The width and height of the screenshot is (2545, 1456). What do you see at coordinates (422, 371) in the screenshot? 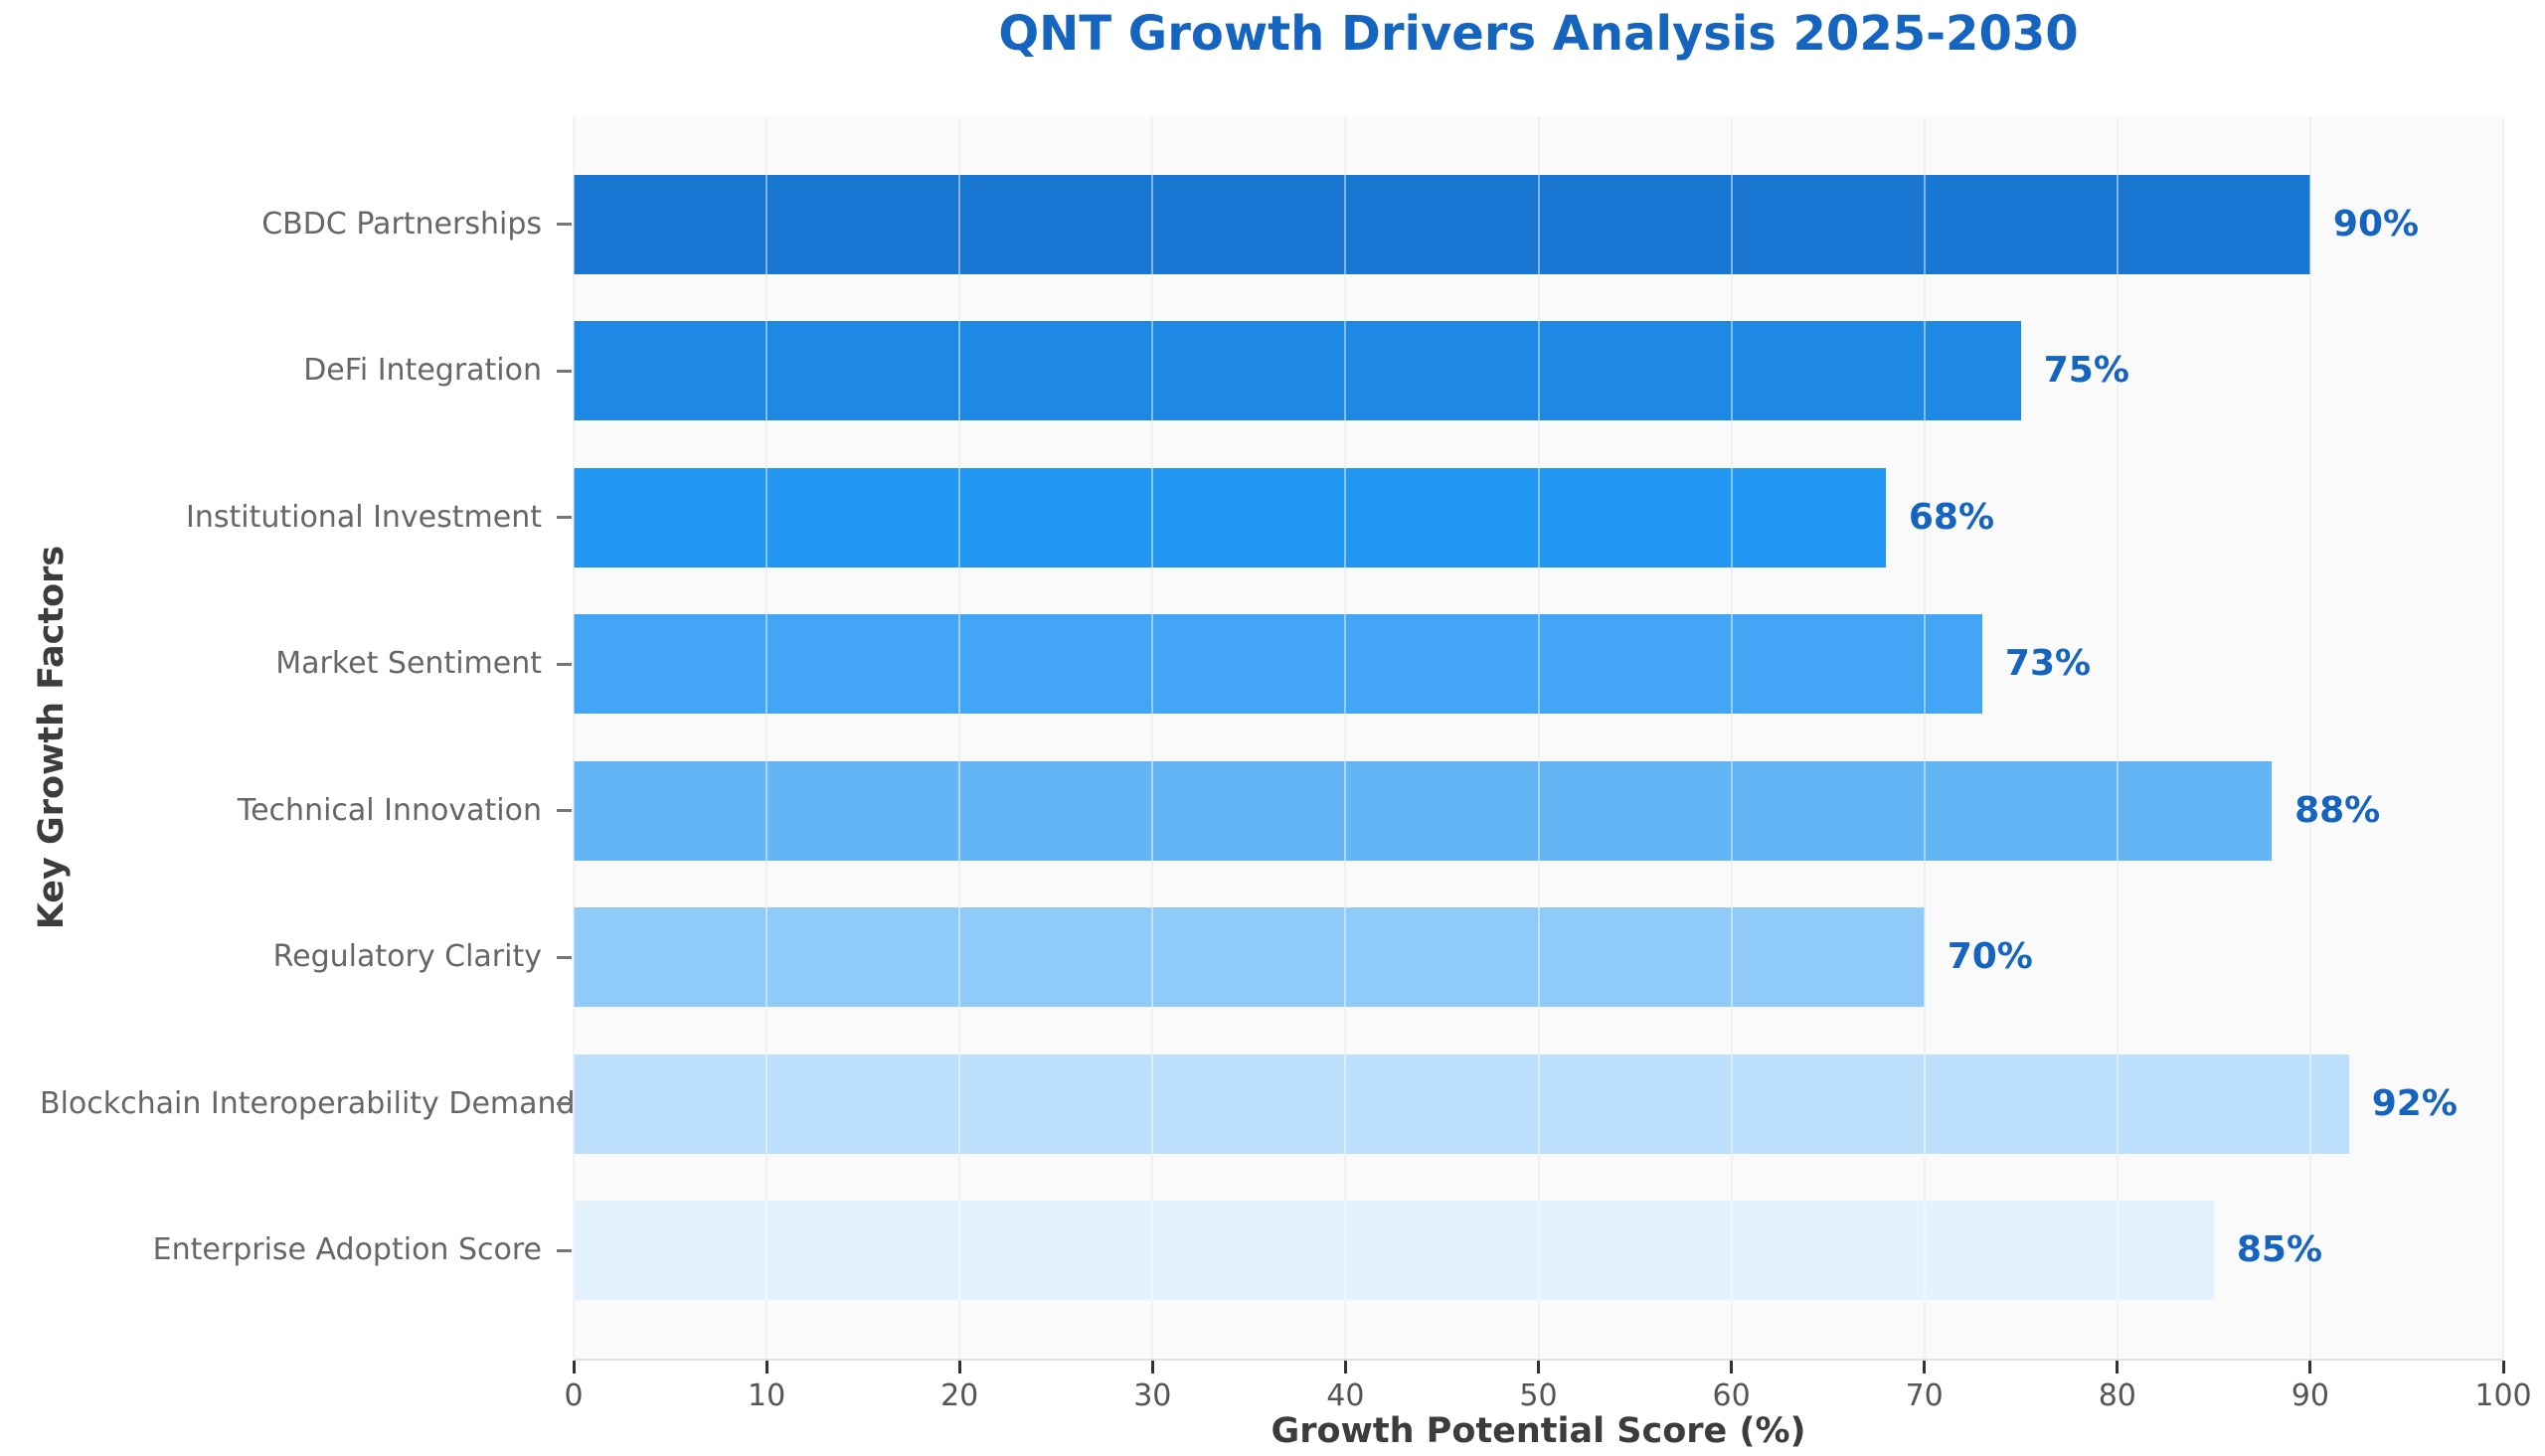
I see `category-label: DeFi Integration` at bounding box center [422, 371].